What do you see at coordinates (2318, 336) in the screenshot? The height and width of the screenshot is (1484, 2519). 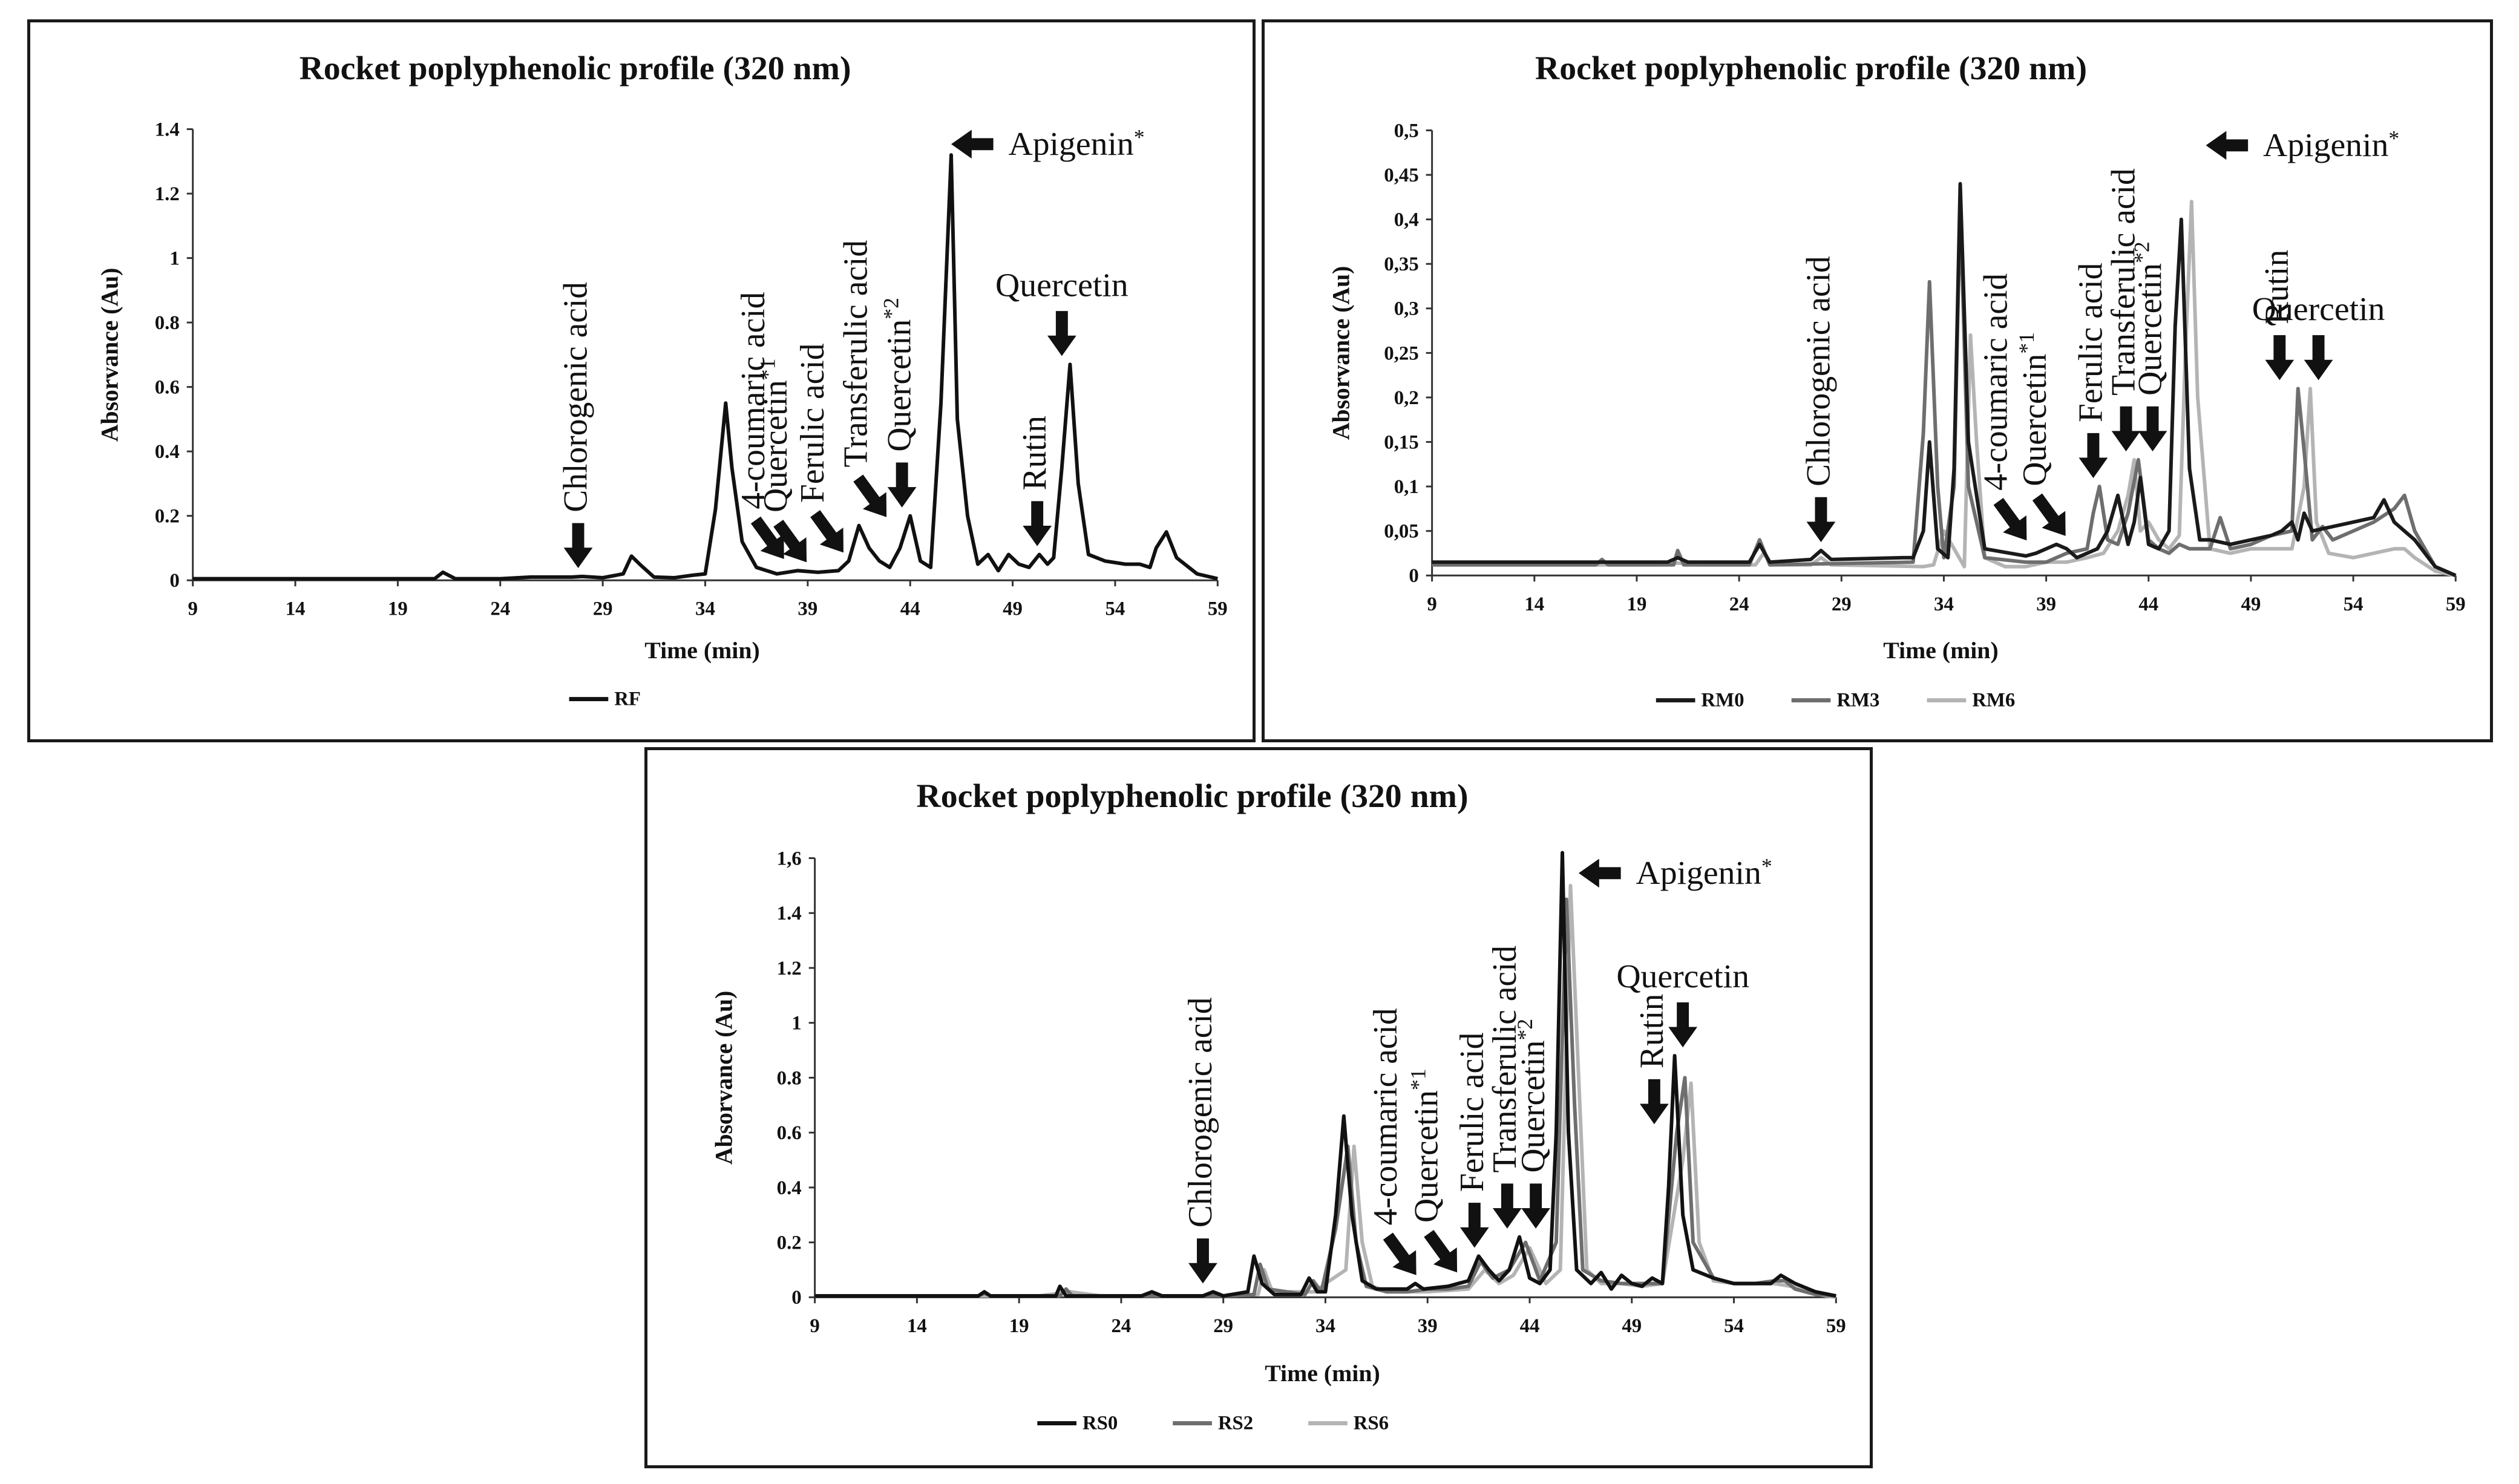 I see `annotation-quercetin: Quercetin` at bounding box center [2318, 336].